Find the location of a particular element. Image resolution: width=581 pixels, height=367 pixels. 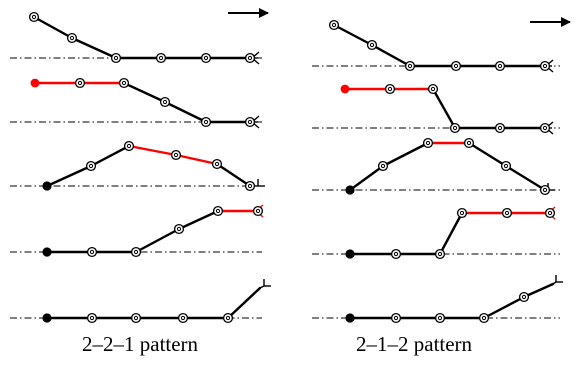

left-row-2-start-red-dot-icon is located at coordinates (35, 83).